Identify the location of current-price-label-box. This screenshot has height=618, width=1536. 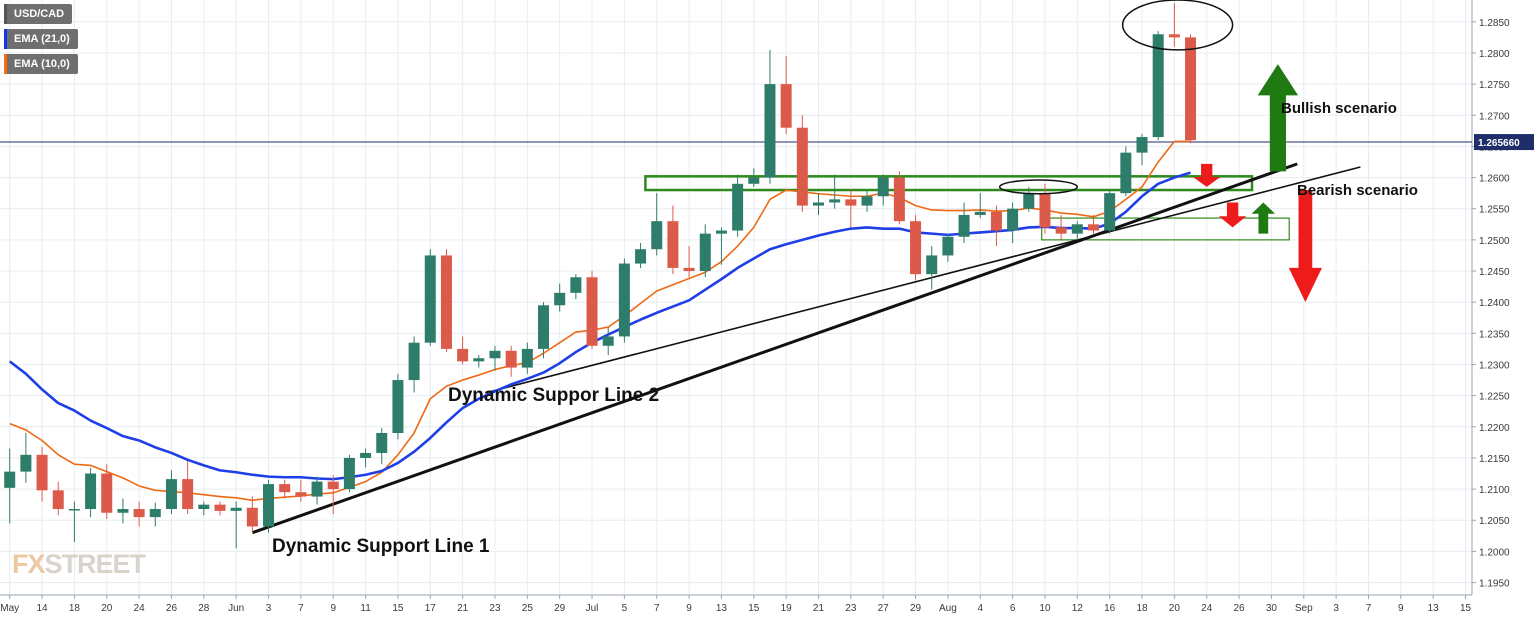
(1504, 142).